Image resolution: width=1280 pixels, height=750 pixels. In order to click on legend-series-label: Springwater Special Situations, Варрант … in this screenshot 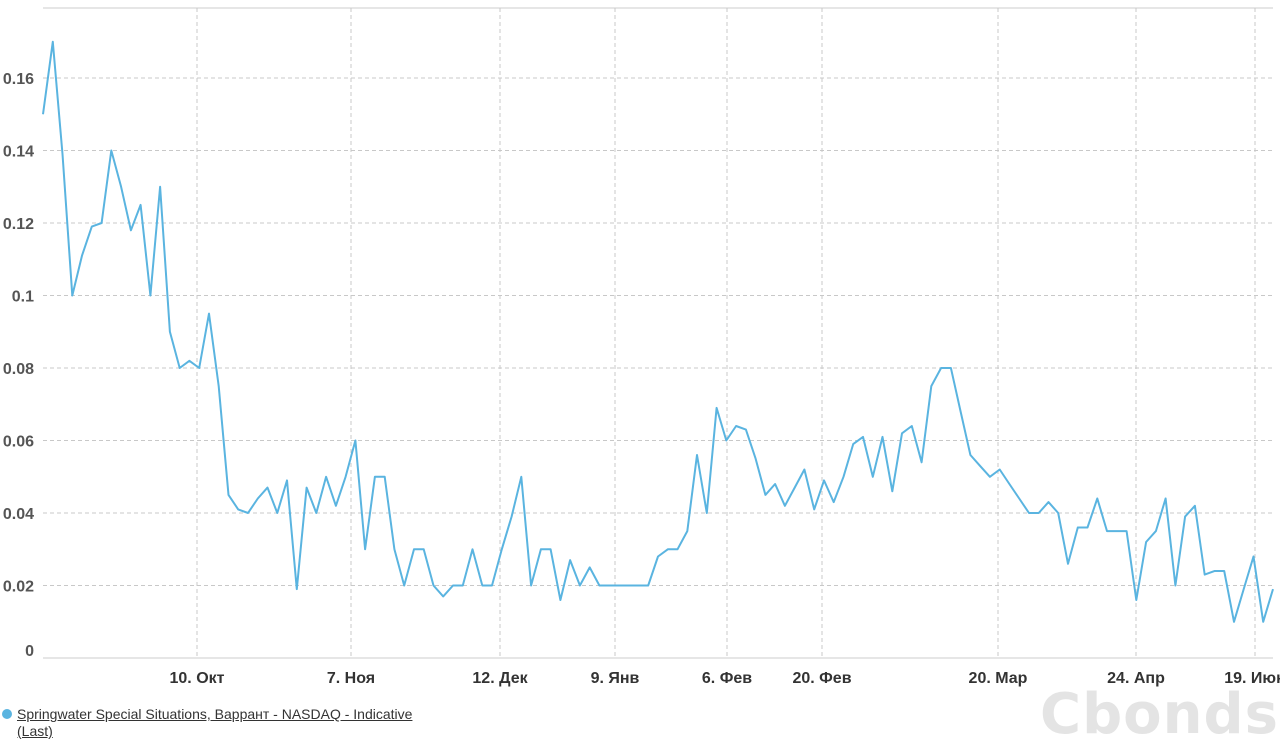, I will do `click(215, 722)`.